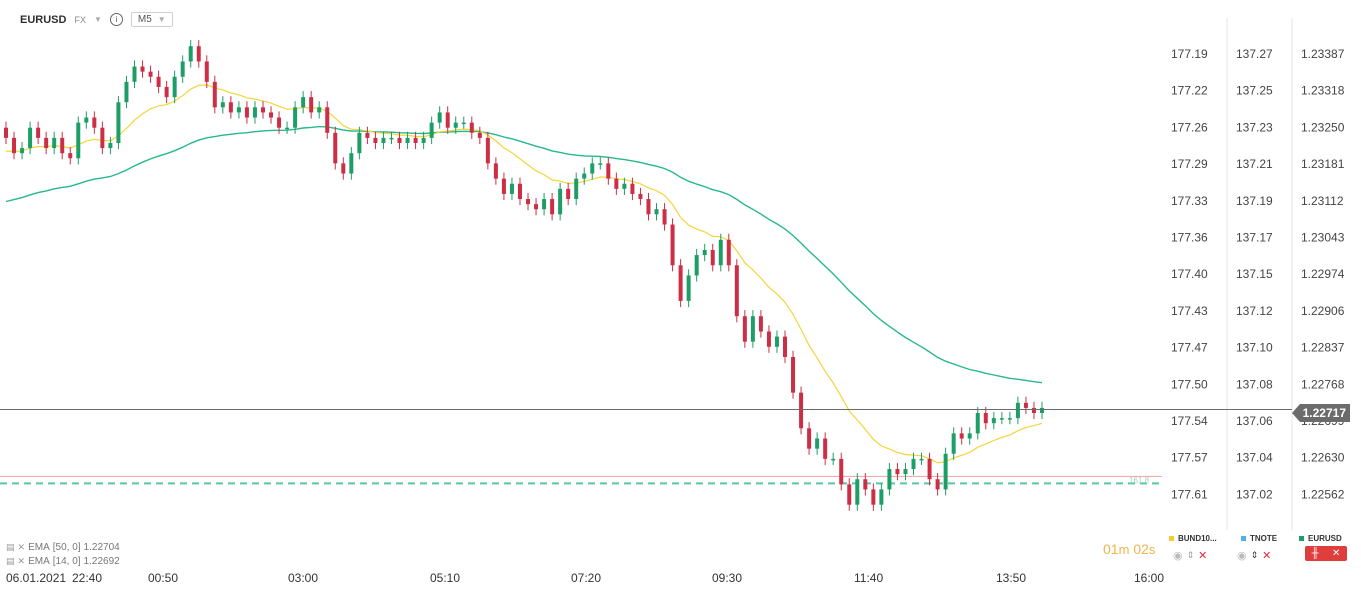 Image resolution: width=1361 pixels, height=594 pixels. What do you see at coordinates (1189, 127) in the screenshot?
I see `price-tick-label: 177.26` at bounding box center [1189, 127].